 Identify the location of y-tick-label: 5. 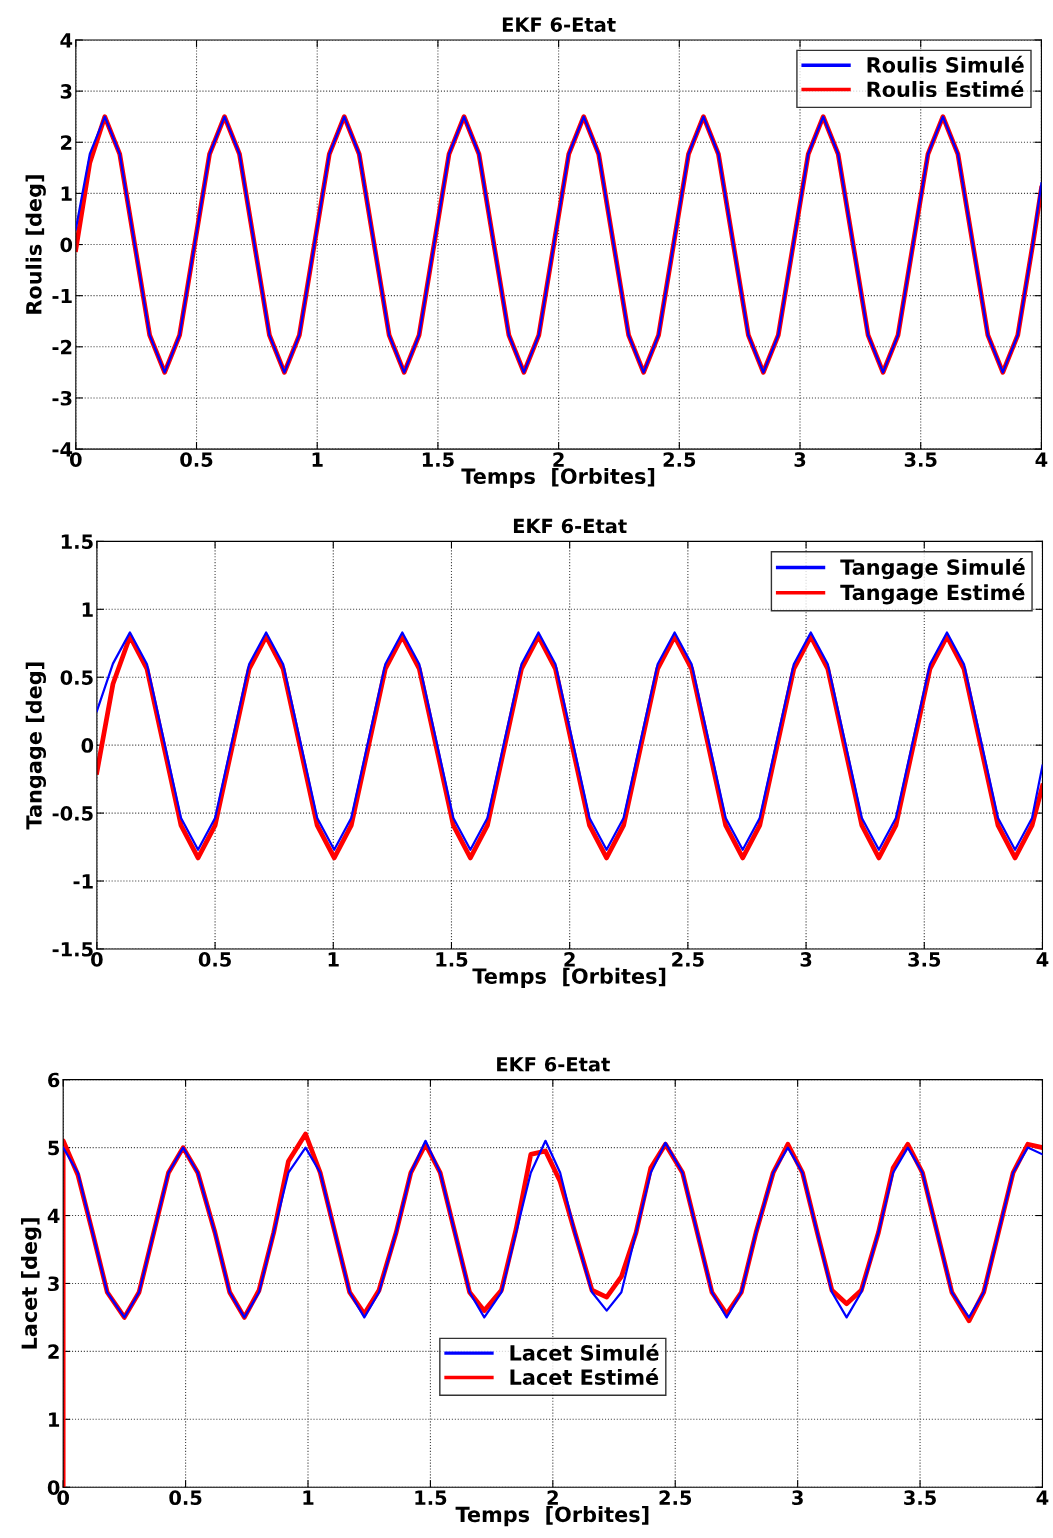
(54, 1148).